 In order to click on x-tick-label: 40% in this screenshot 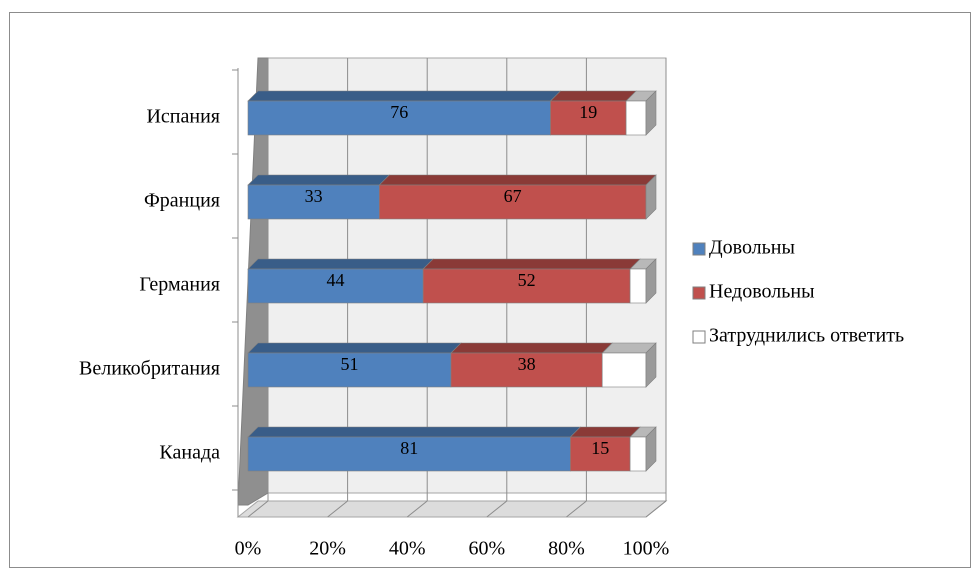, I will do `click(407, 549)`.